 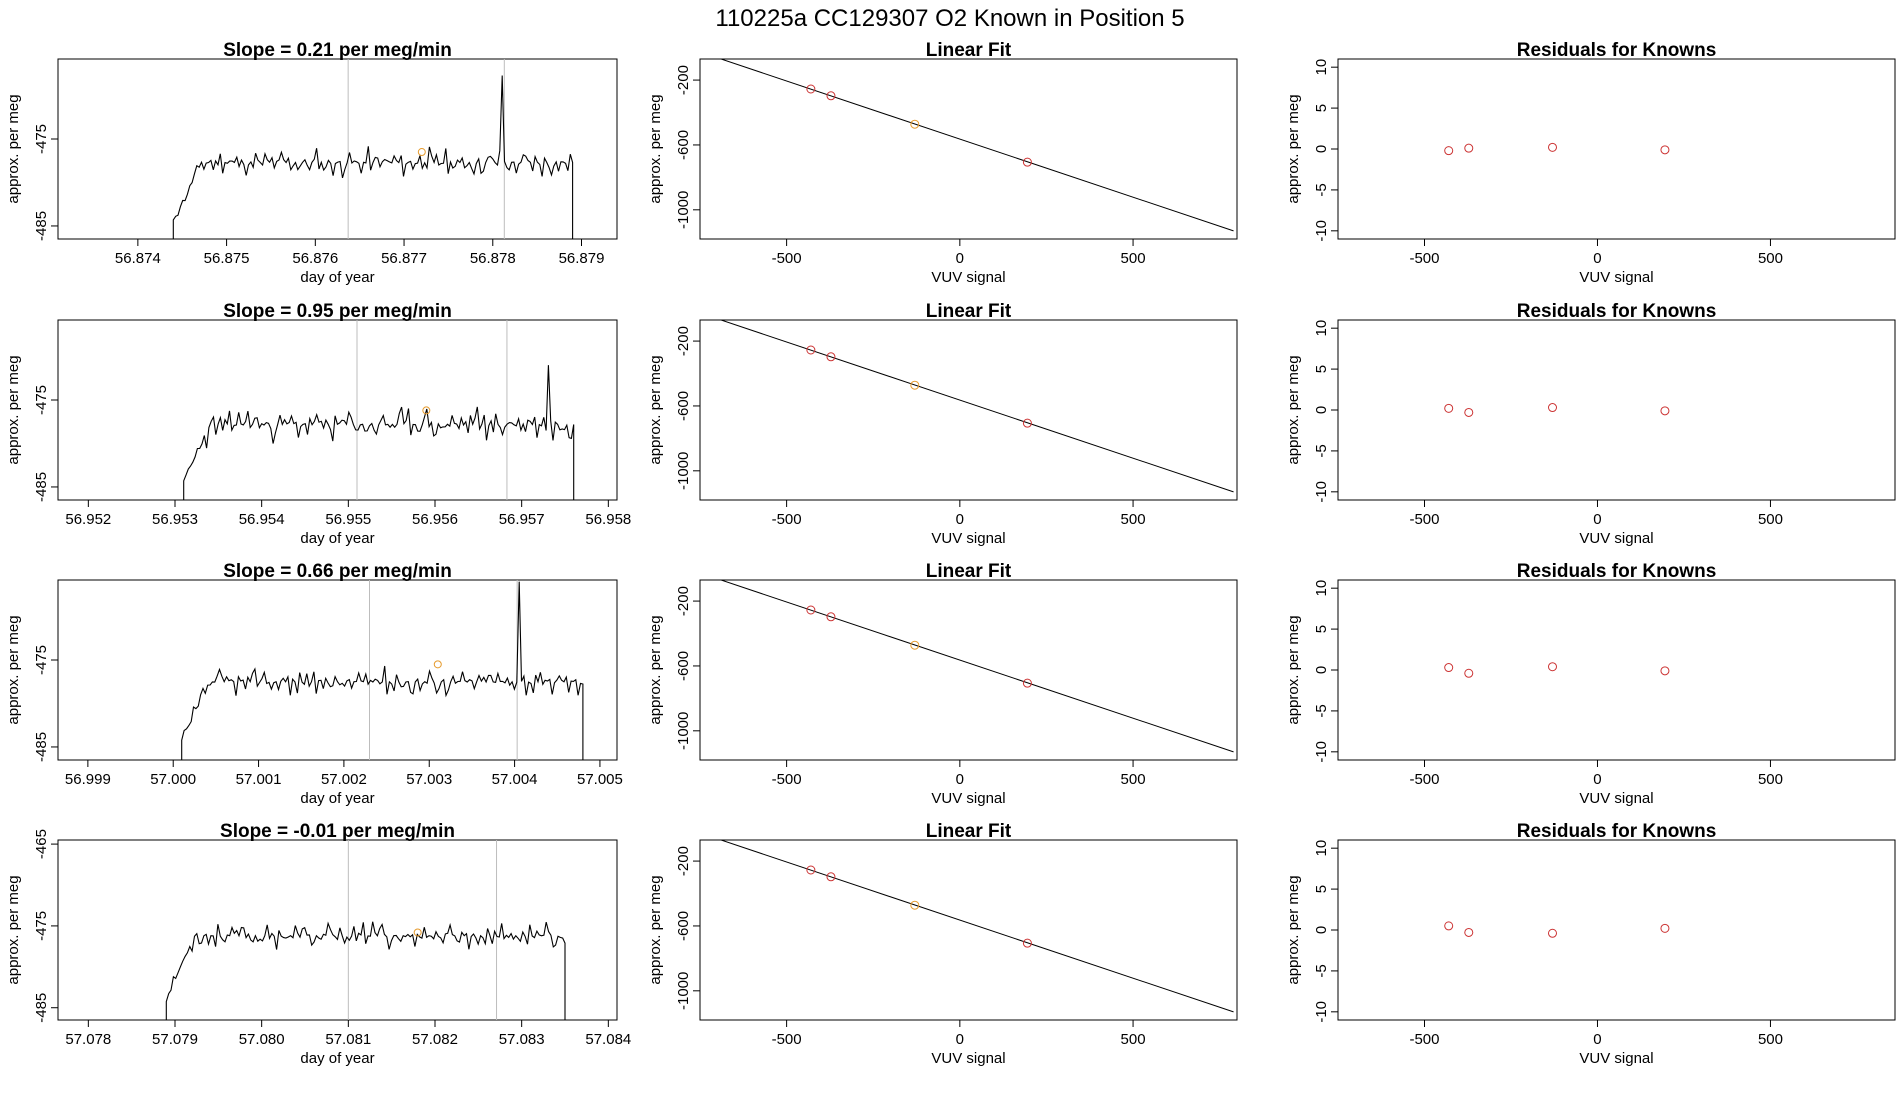 What do you see at coordinates (175, 1039) in the screenshot?
I see `x-tick-label: 57.079` at bounding box center [175, 1039].